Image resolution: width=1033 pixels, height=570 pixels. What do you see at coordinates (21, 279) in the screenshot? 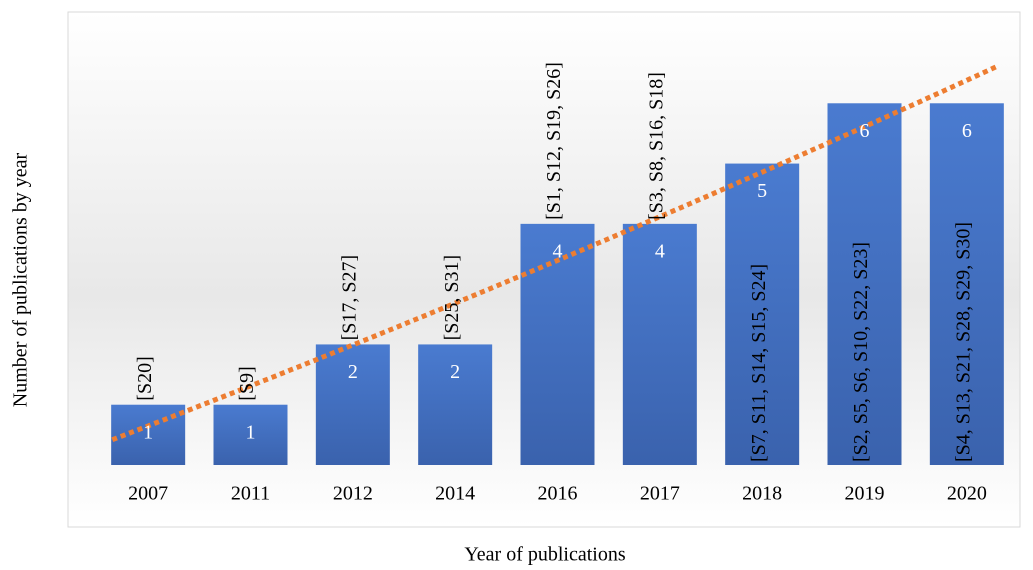
I see `y-axis-label: Number of publications by year` at bounding box center [21, 279].